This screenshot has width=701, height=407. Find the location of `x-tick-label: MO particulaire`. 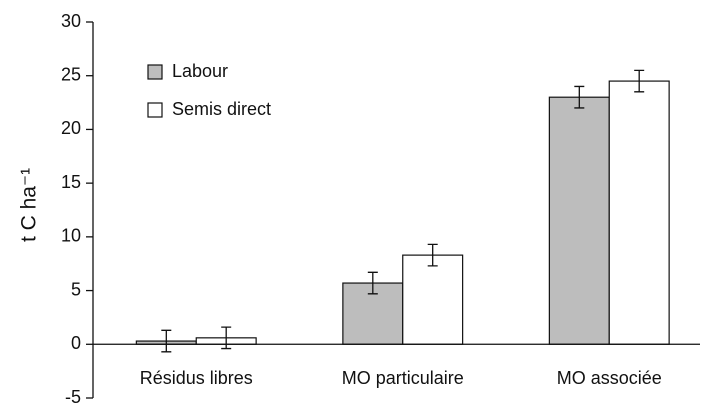

x-tick-label: MO particulaire is located at coordinates (403, 378).